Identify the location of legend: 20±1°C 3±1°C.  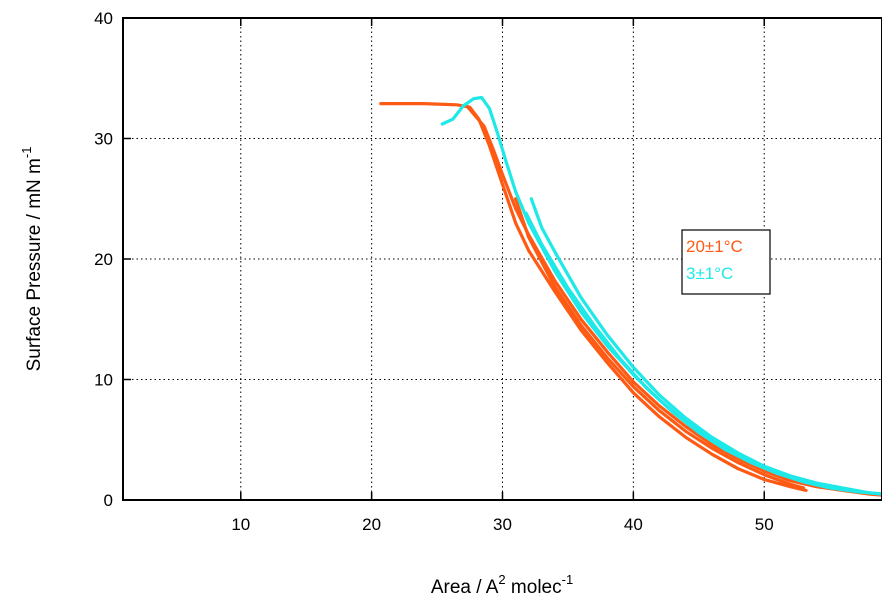
(726, 262).